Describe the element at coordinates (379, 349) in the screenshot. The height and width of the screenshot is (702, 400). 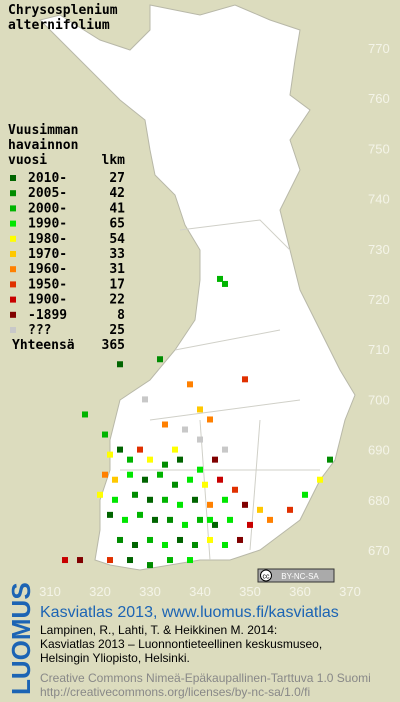
I see `y-grid-label: 710` at that location.